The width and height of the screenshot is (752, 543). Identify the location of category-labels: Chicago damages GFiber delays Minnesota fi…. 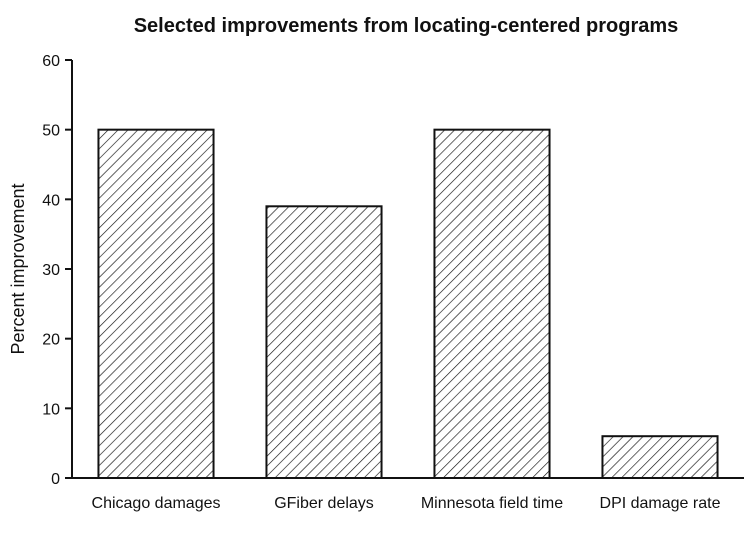
(406, 503).